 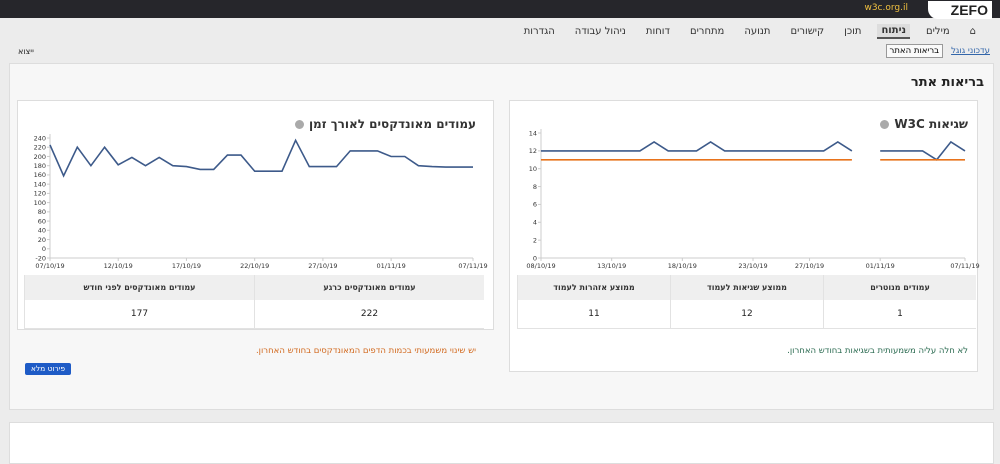 What do you see at coordinates (369, 287) in the screenshot?
I see `header-cell: עמודים מאונדקסים כרגע` at bounding box center [369, 287].